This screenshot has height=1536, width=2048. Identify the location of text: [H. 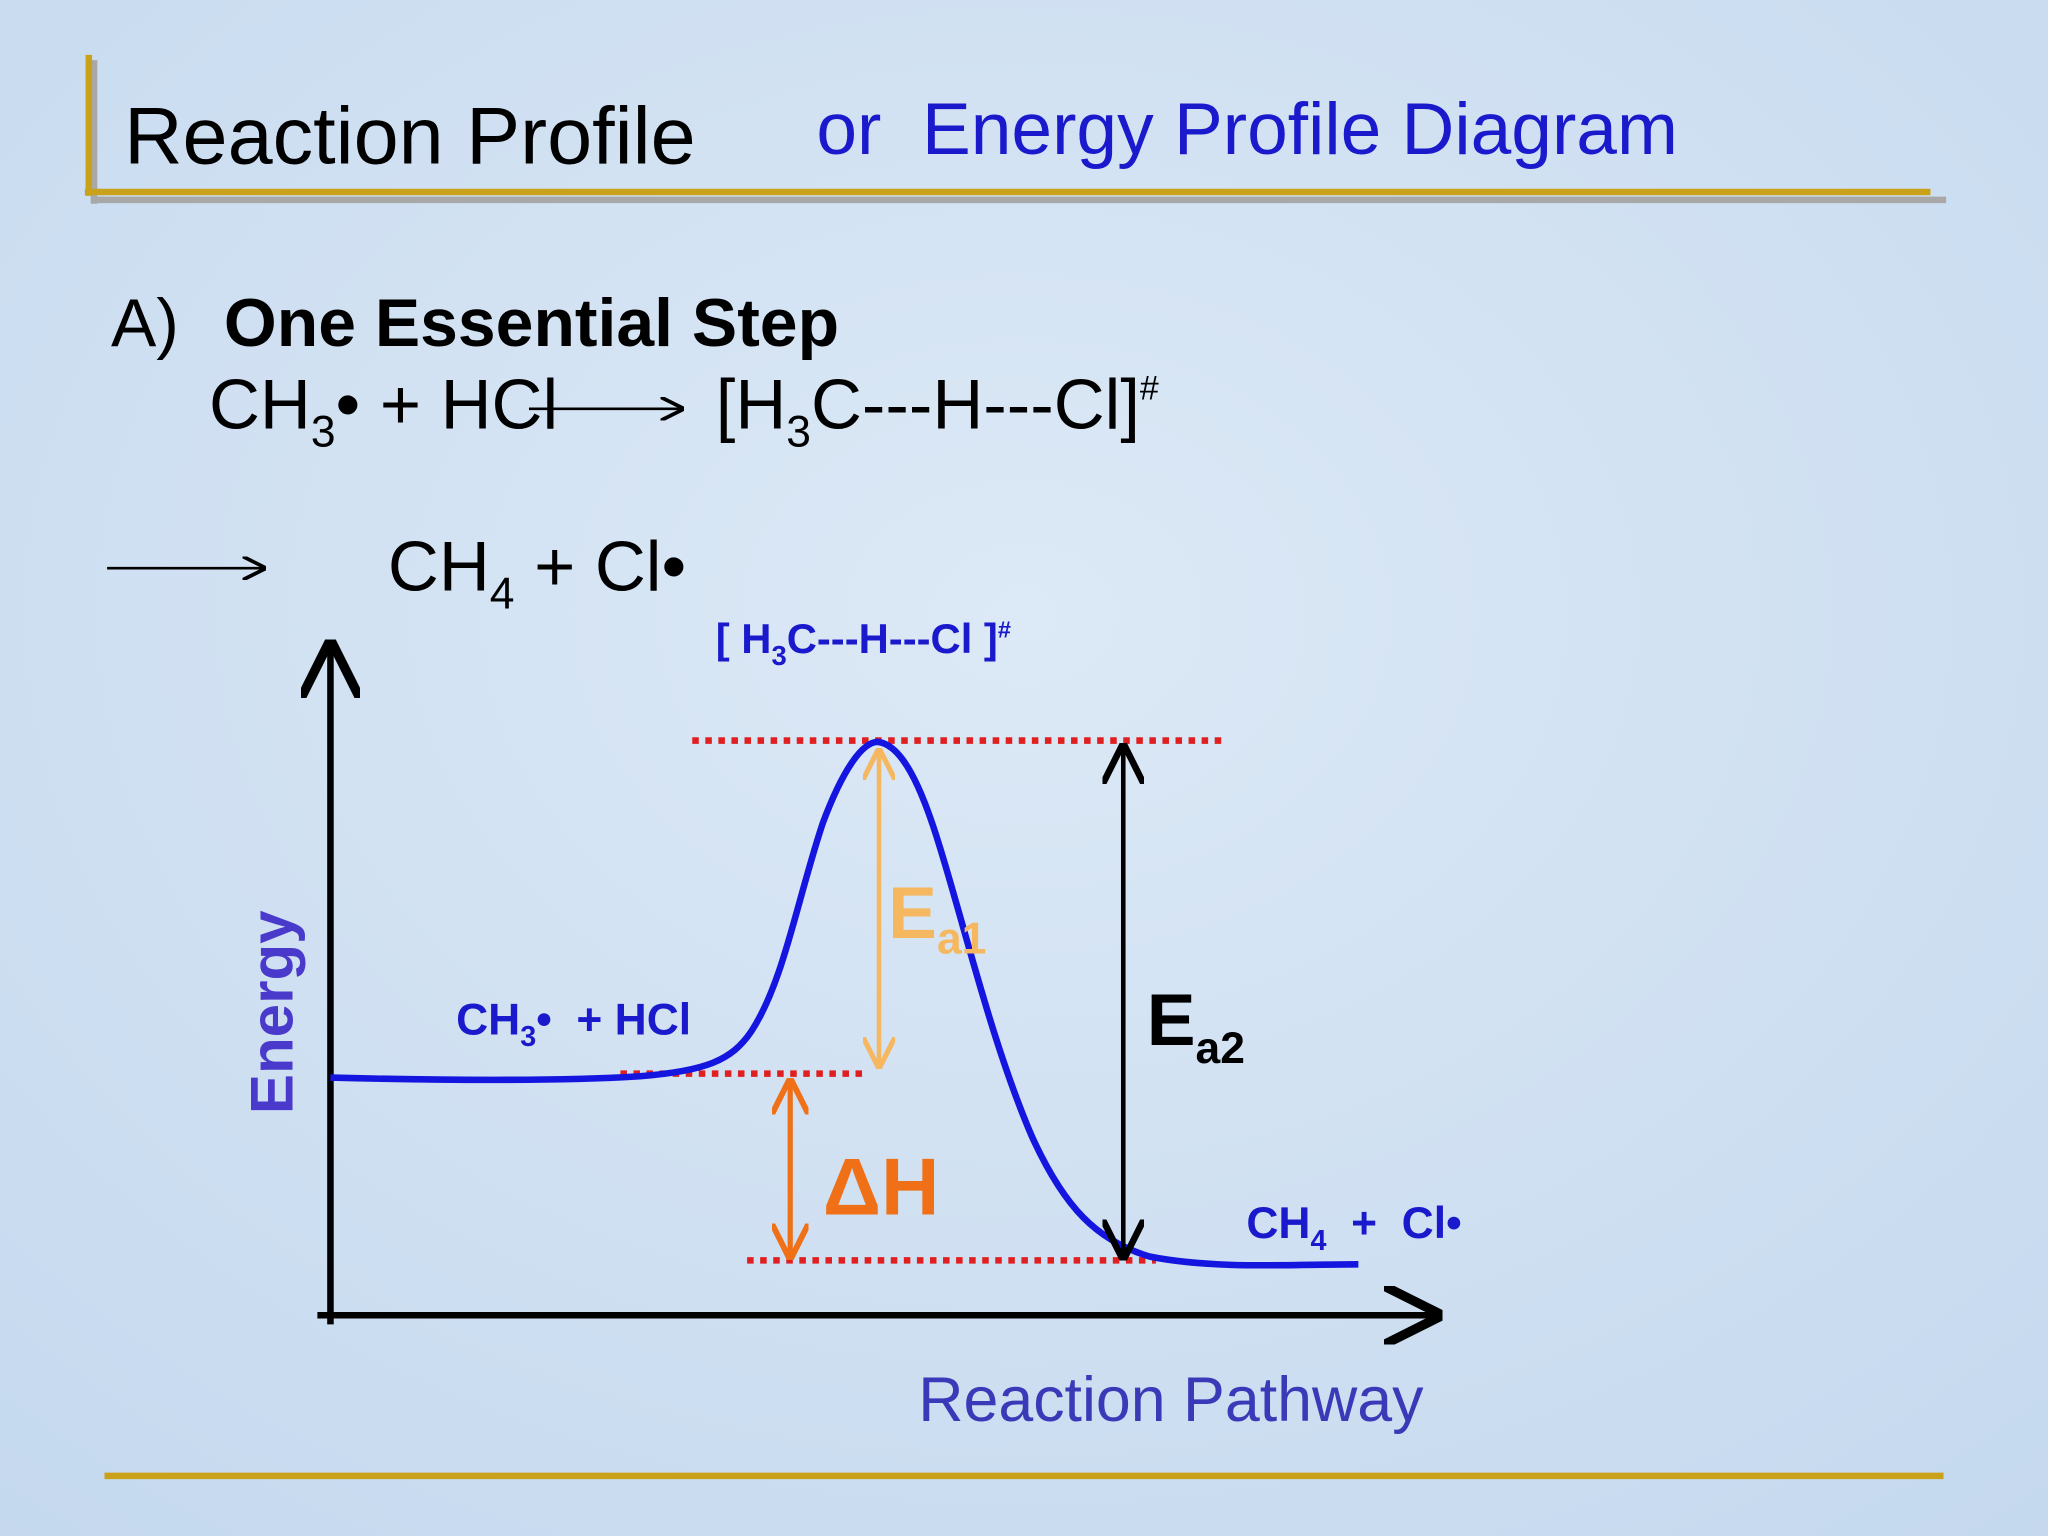
(751, 403).